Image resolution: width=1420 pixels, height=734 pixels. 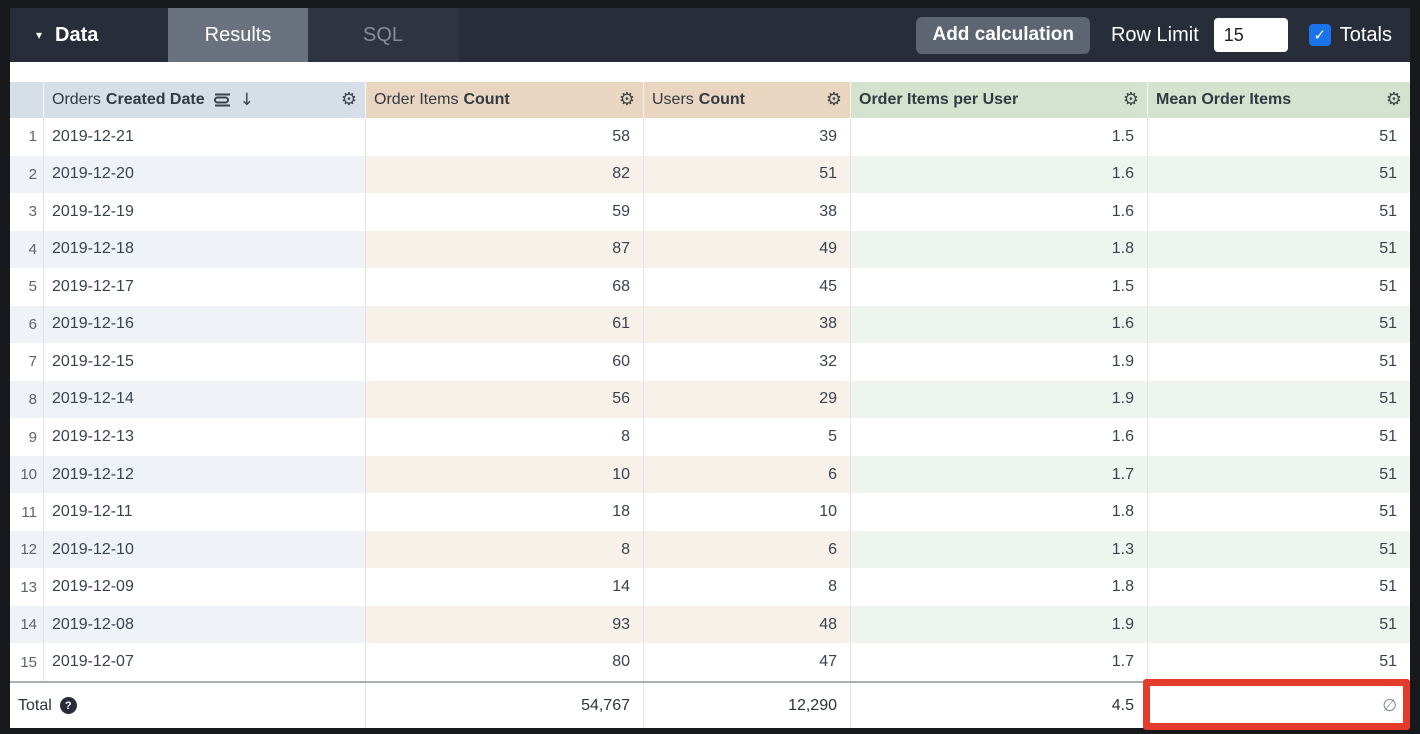 What do you see at coordinates (747, 137) in the screenshot?
I see `cell-users-count: 39` at bounding box center [747, 137].